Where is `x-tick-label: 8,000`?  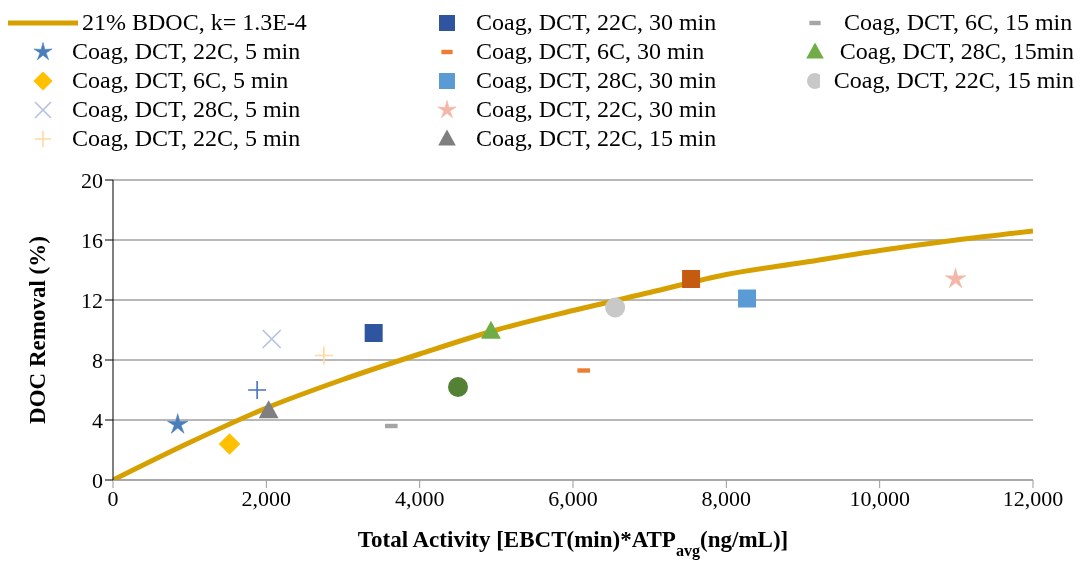 x-tick-label: 8,000 is located at coordinates (726, 498).